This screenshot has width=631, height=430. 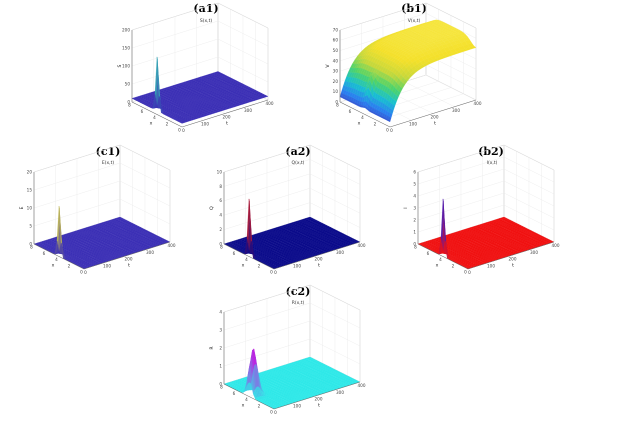 What do you see at coordinates (336, 50) in the screenshot?
I see `z-tick-label: 50` at bounding box center [336, 50].